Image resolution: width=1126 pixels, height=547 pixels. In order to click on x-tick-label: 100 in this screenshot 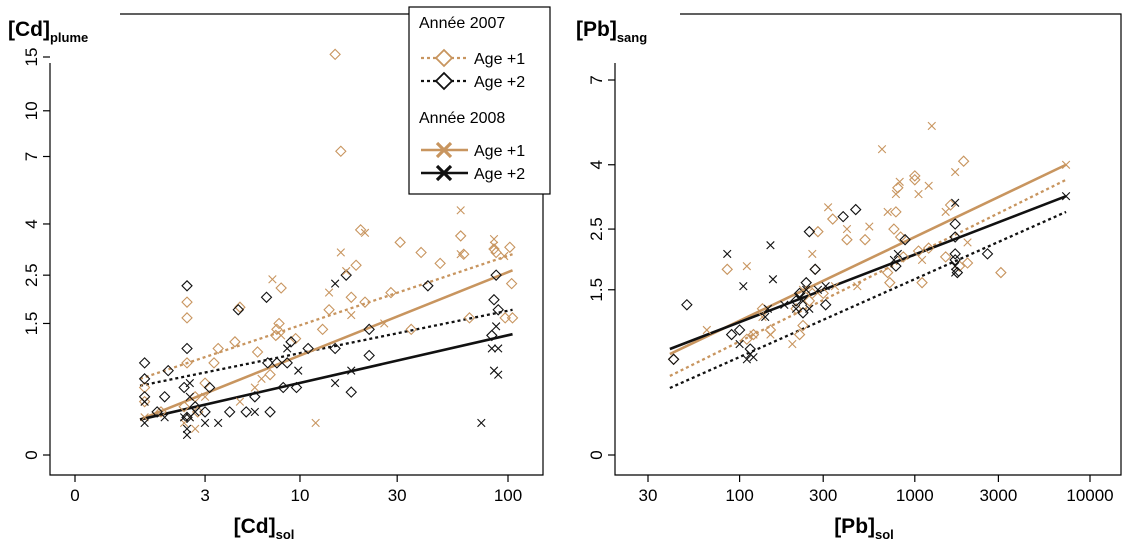, I will do `click(739, 495)`.